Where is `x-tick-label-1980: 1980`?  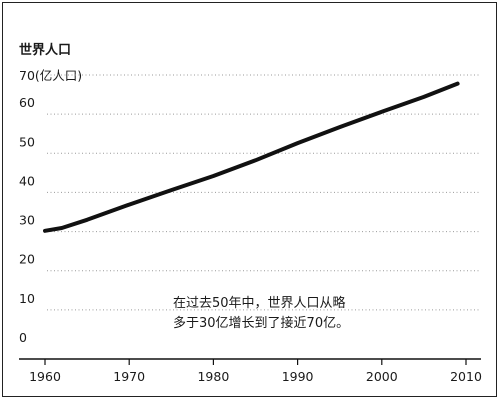
x-tick-label-1980: 1980 is located at coordinates (213, 376).